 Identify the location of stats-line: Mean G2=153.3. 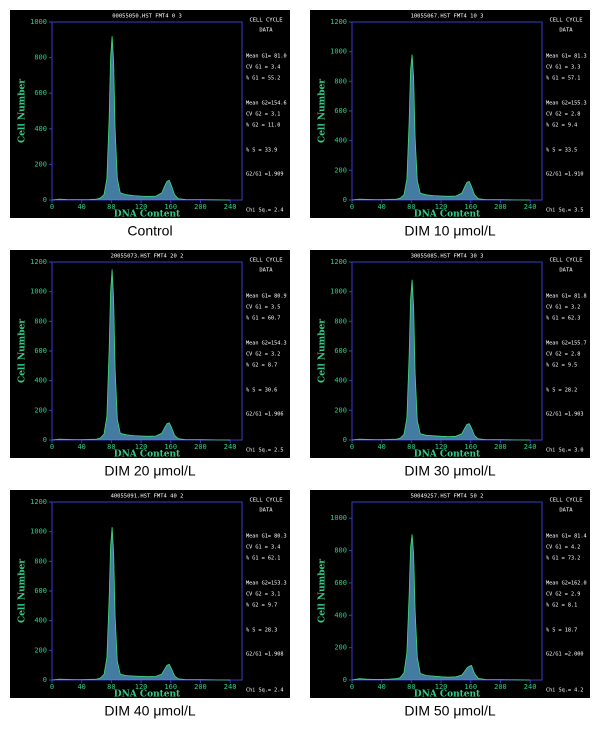
(266, 584).